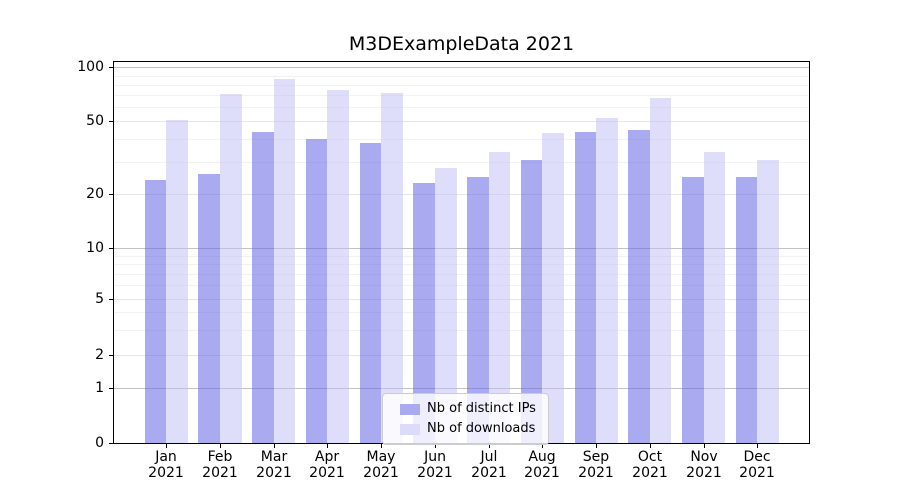 The height and width of the screenshot is (500, 900). I want to click on bar-downloads-jul, so click(499, 297).